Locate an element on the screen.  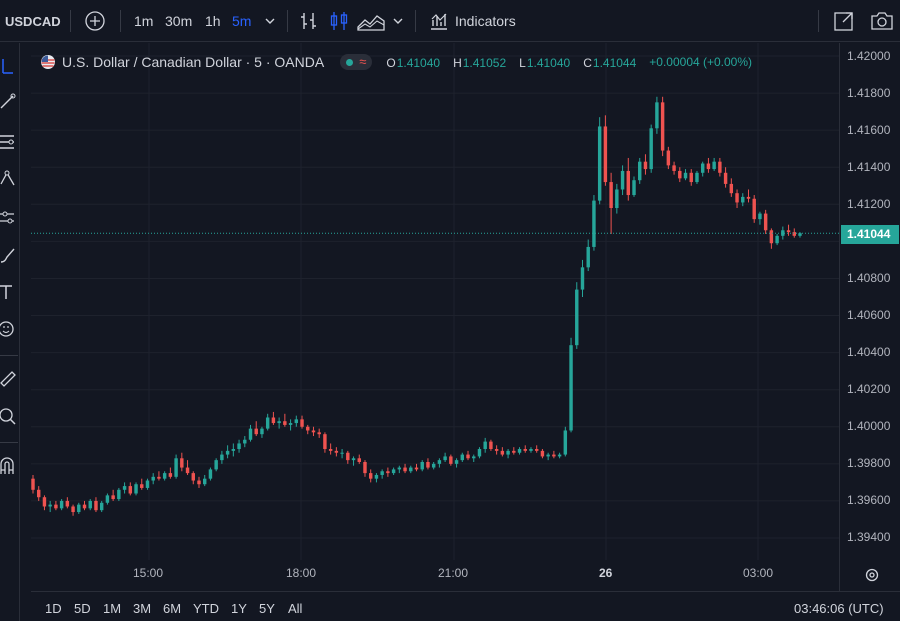
range-ytd: YTD is located at coordinates (206, 608).